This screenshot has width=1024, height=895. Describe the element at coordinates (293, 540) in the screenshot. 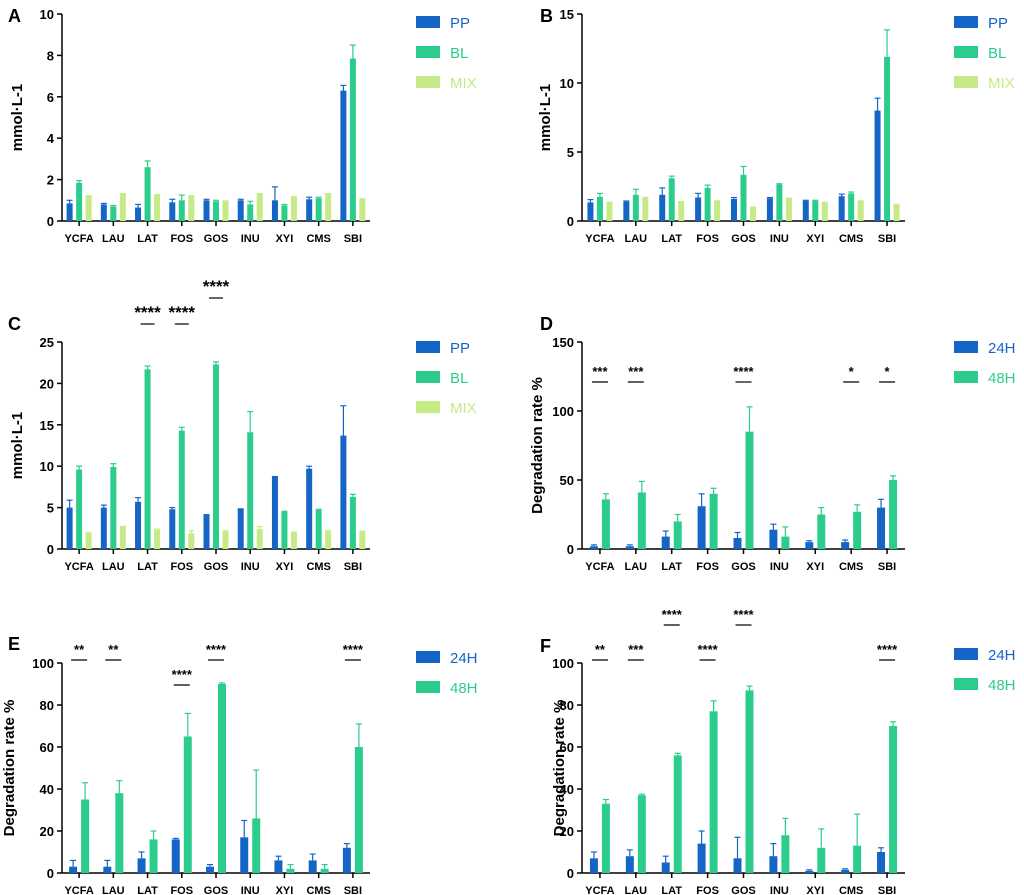

I see `bar-mix-xyi` at that location.